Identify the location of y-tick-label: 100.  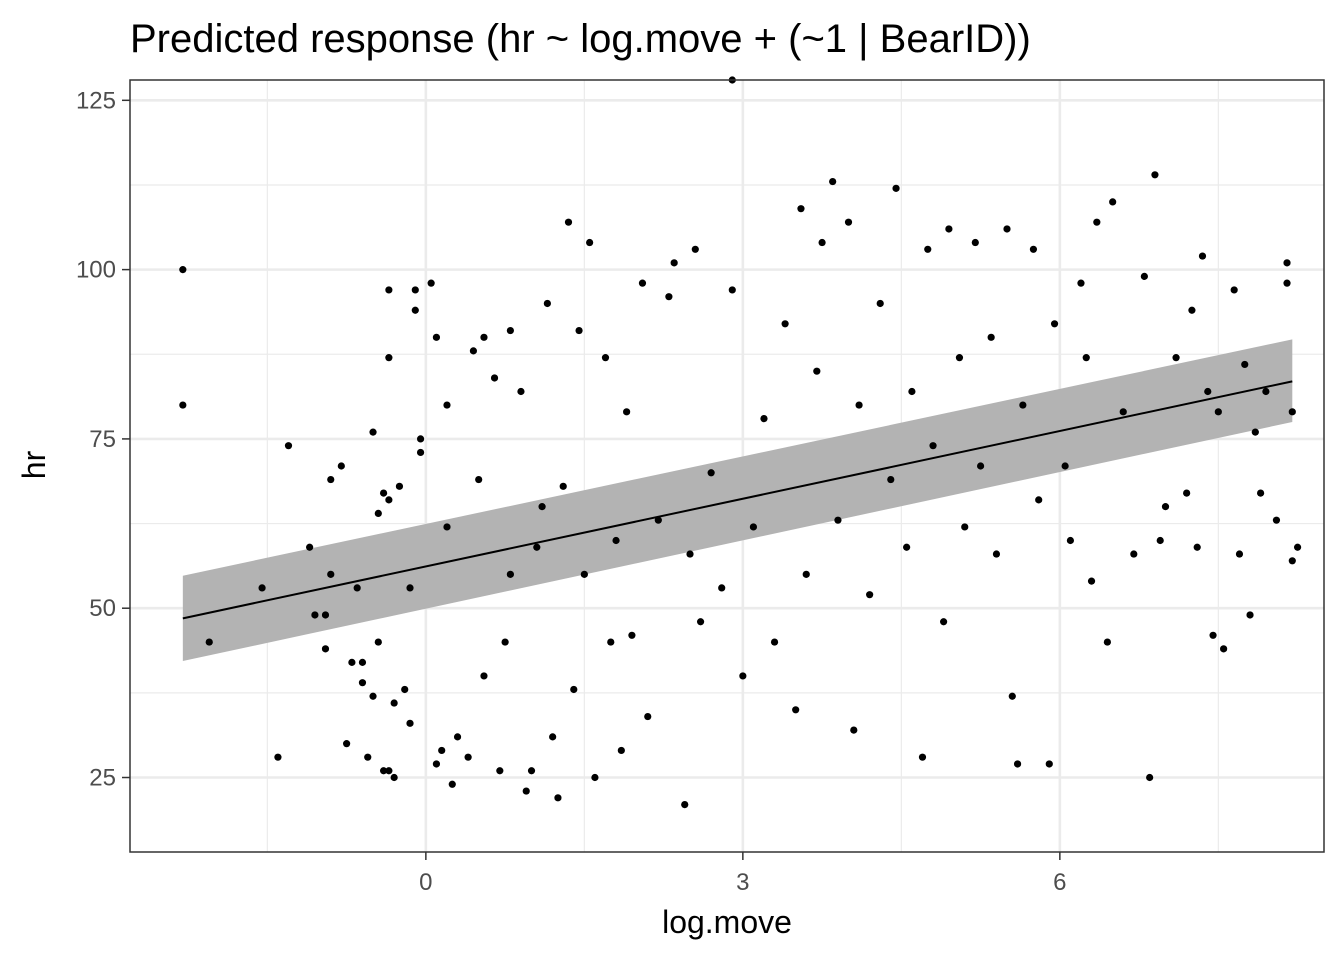
(96, 270).